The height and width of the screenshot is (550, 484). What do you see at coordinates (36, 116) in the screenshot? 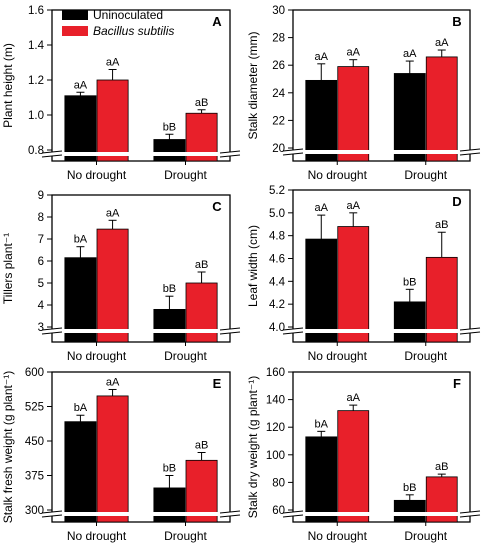
I see `y-tick-label: 1.0` at bounding box center [36, 116].